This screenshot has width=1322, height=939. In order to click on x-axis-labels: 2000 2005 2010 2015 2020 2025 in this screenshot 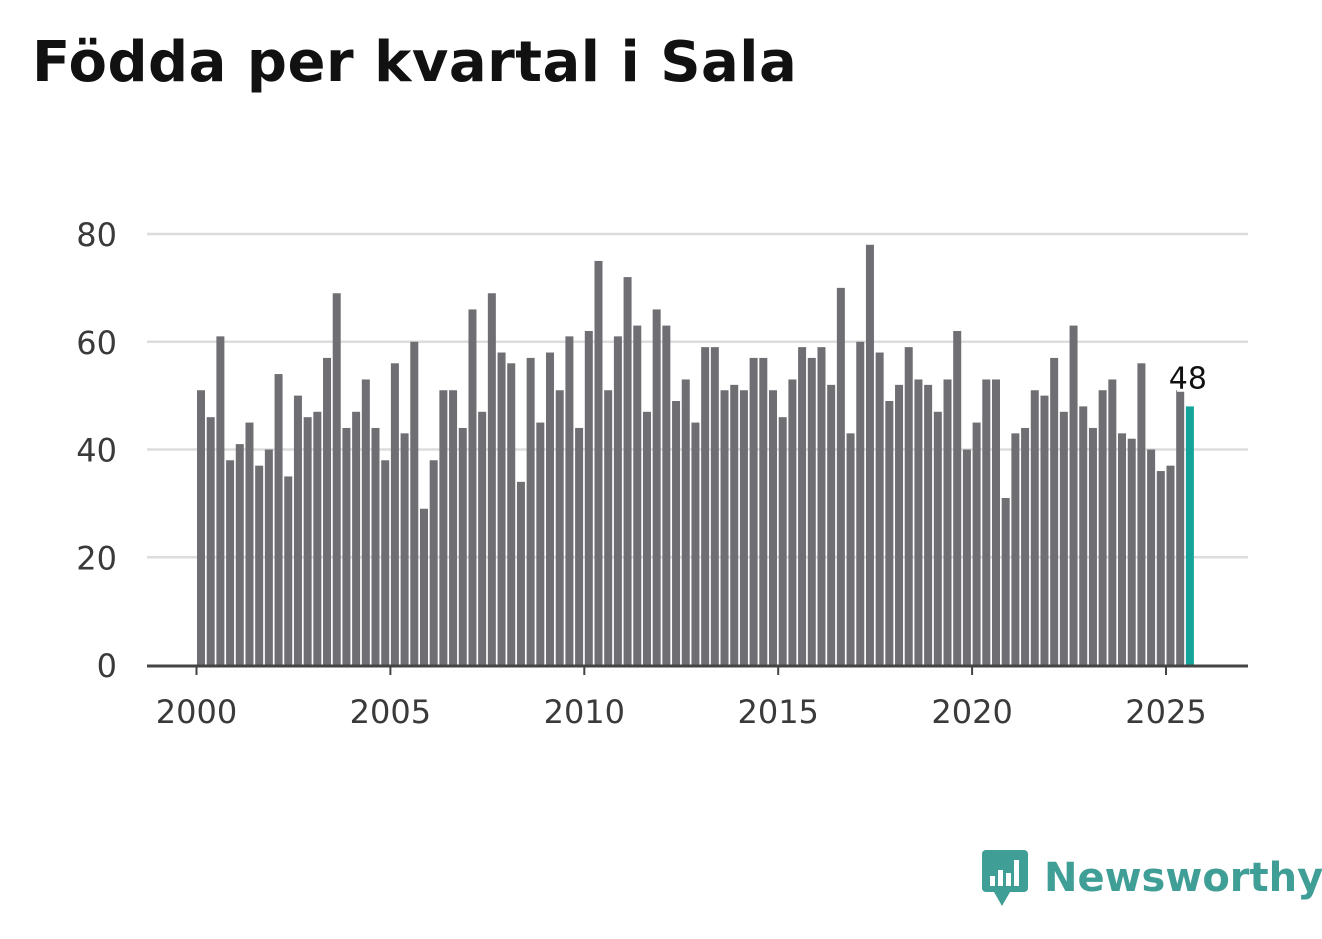, I will do `click(681, 712)`.